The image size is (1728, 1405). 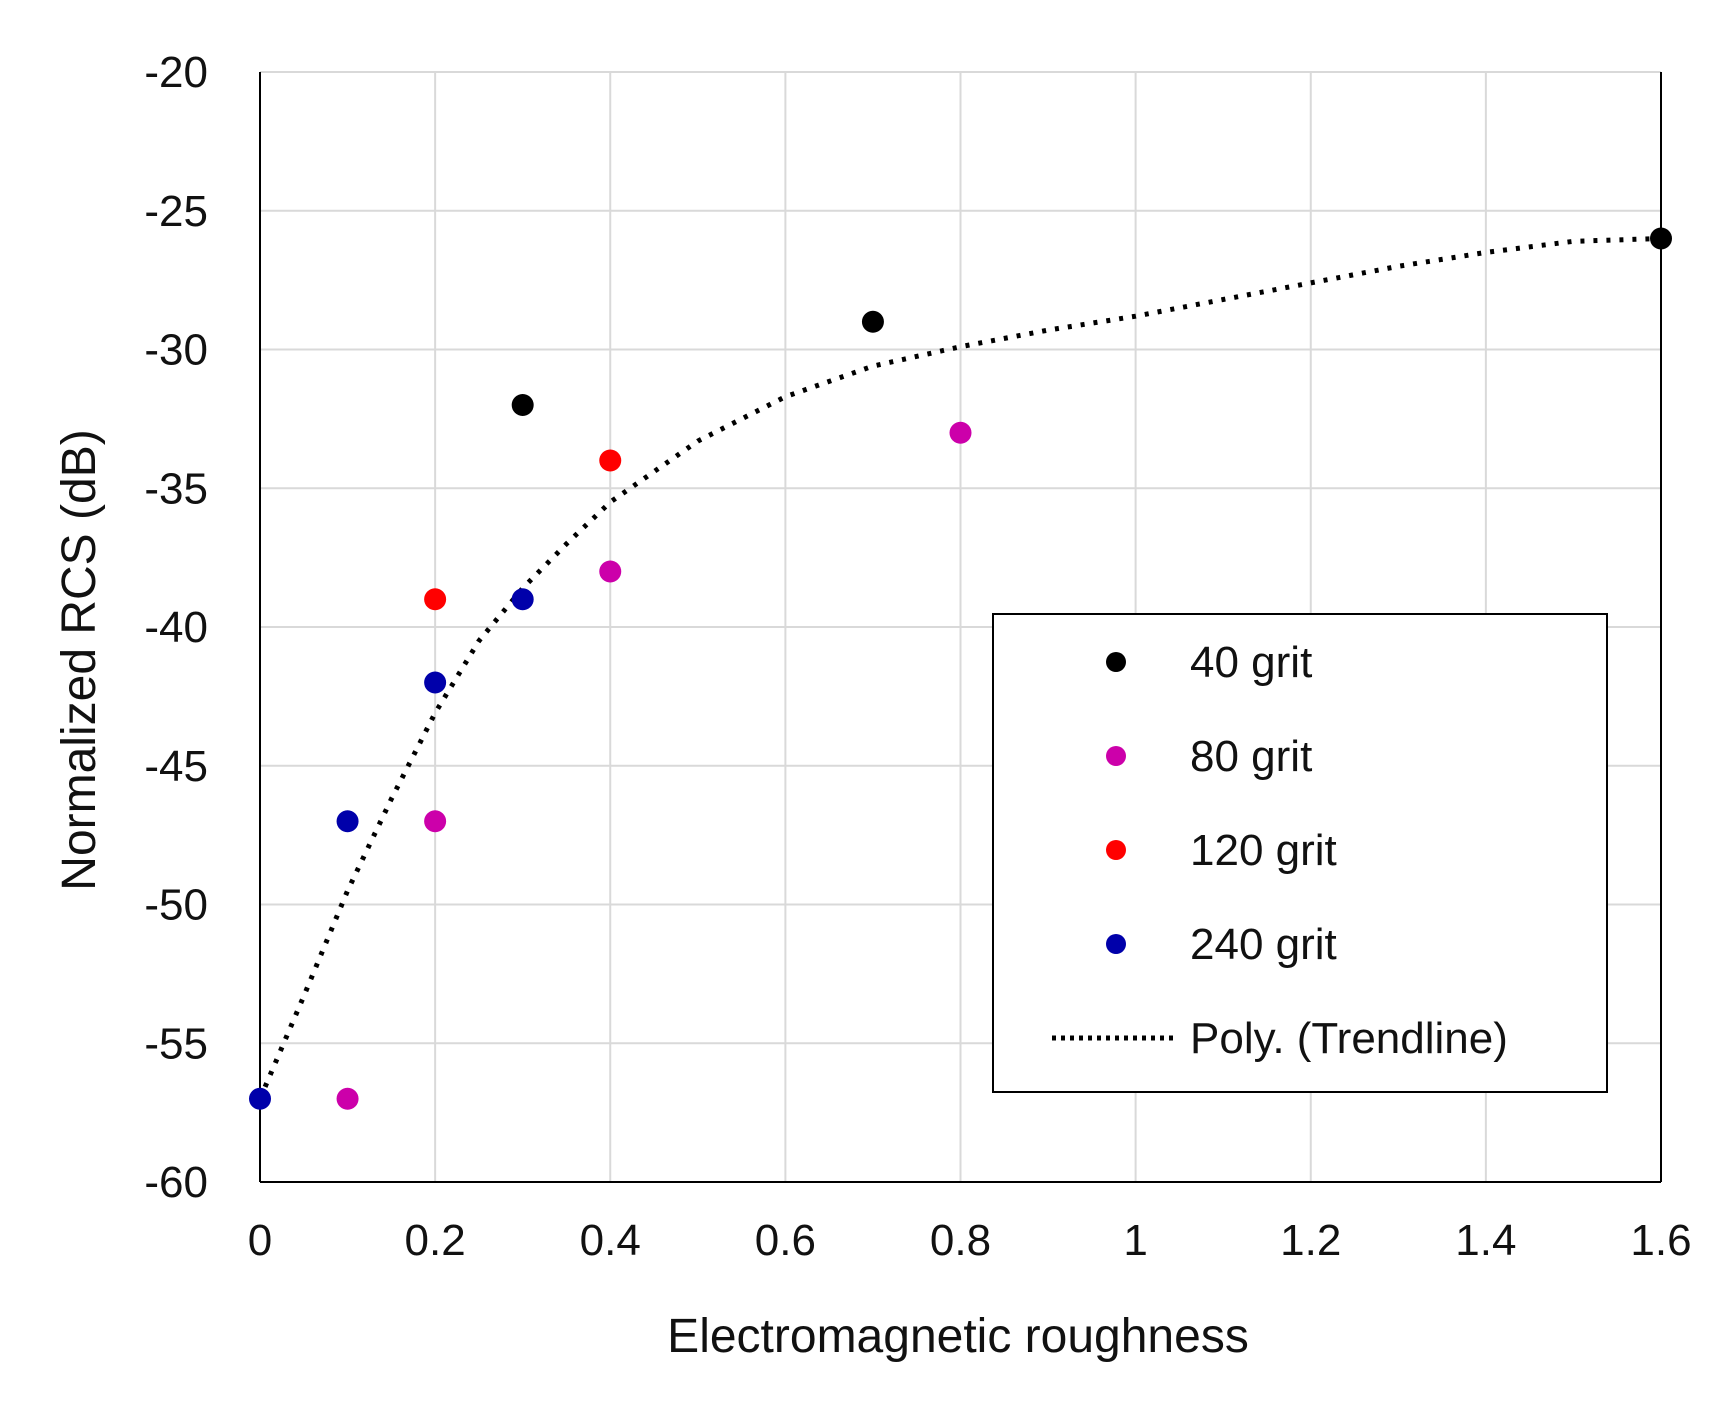 What do you see at coordinates (610, 1240) in the screenshot?
I see `x-tick-label: 0.4` at bounding box center [610, 1240].